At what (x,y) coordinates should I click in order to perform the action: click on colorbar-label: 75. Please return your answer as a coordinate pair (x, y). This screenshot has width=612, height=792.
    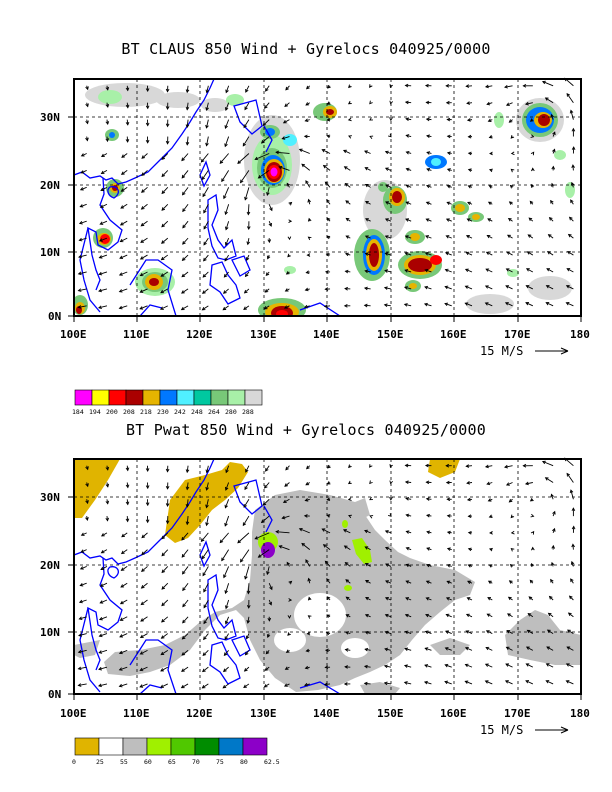
    Looking at the image, I should click on (220, 762).